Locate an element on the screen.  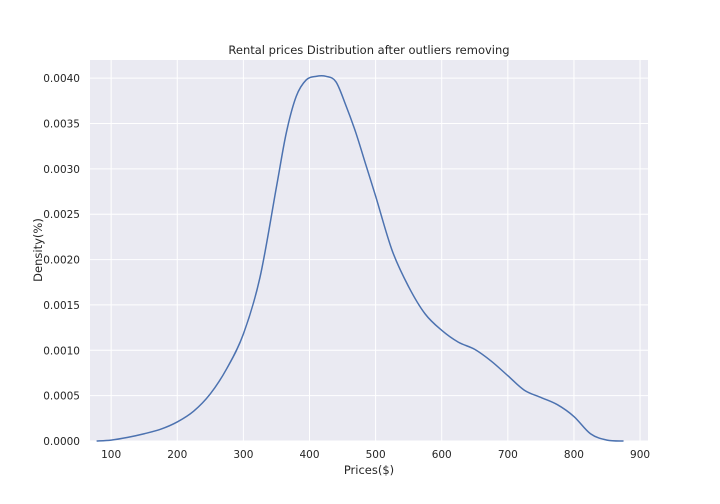
x-tick-label: 400 is located at coordinates (309, 455).